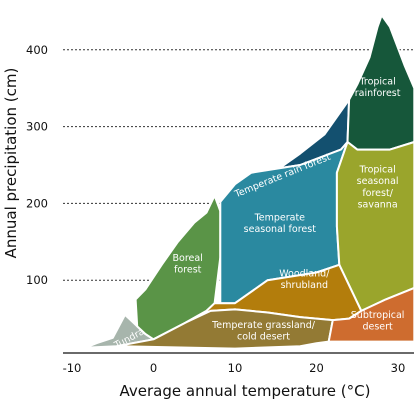  Describe the element at coordinates (37, 127) in the screenshot. I see `y-tick-label: 300` at that location.